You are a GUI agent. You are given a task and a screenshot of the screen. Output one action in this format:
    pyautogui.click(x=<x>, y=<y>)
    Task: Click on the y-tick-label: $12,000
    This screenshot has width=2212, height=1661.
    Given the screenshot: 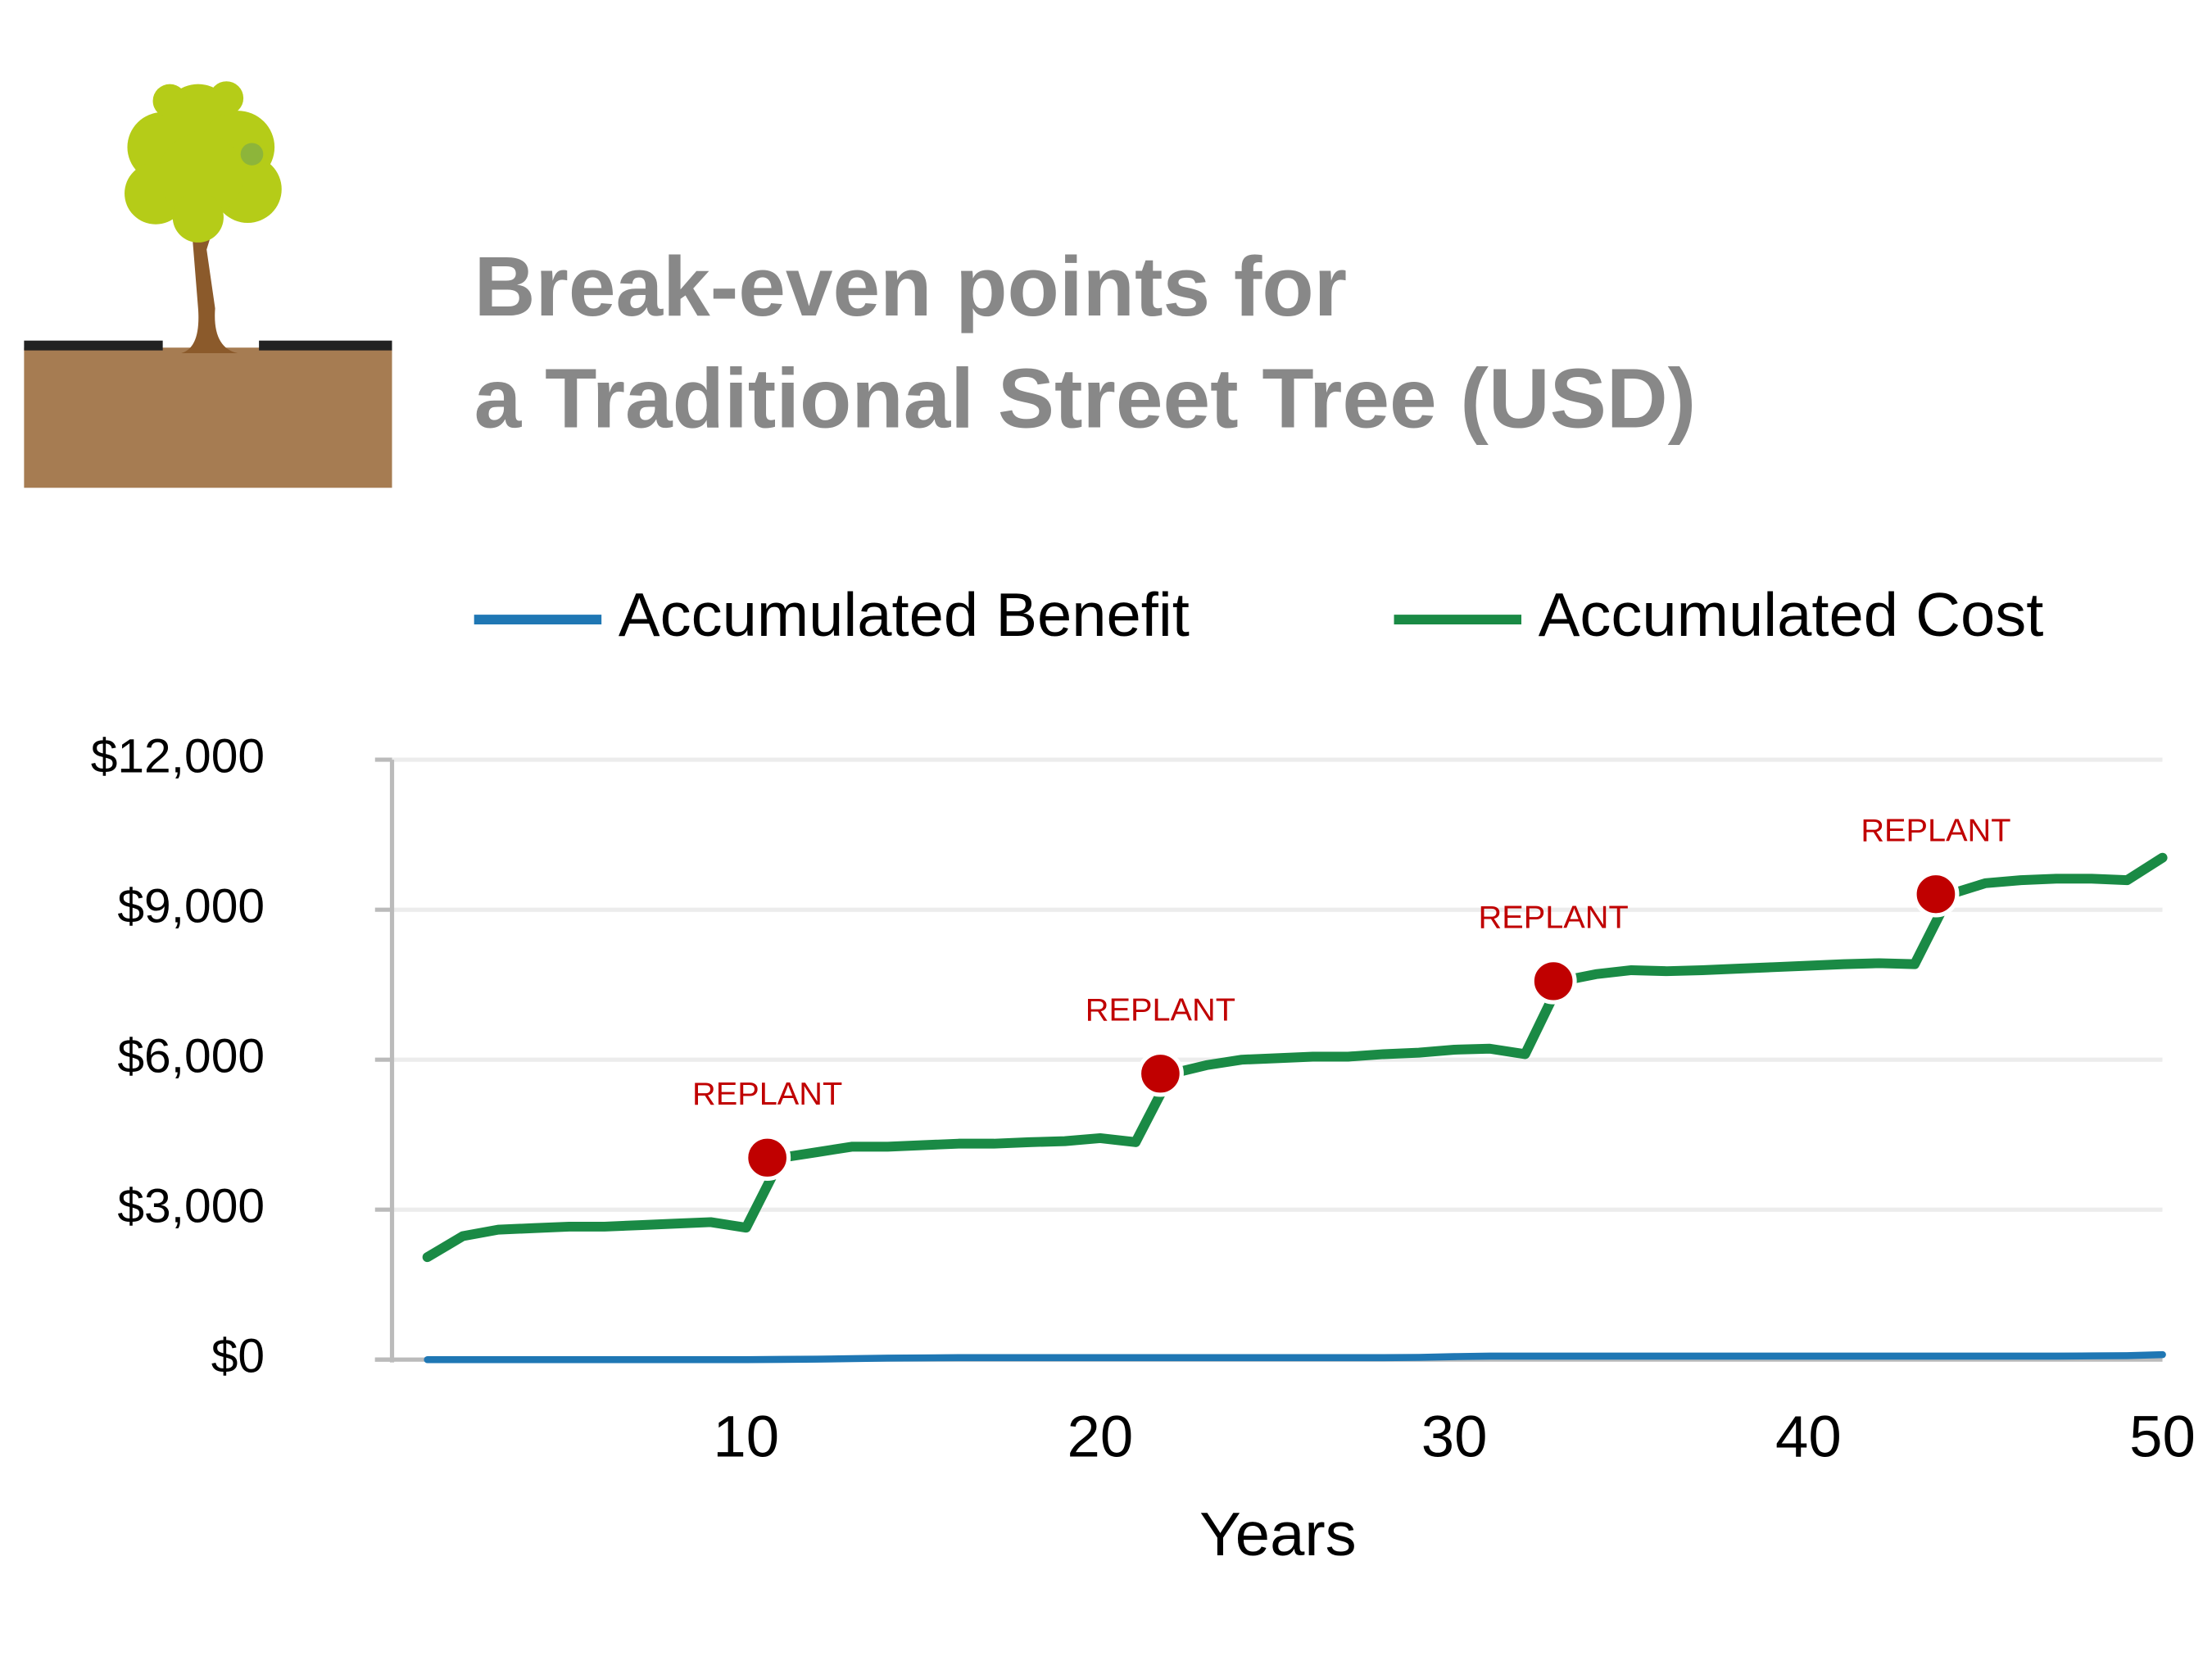 What is the action you would take?
    pyautogui.click(x=178, y=756)
    